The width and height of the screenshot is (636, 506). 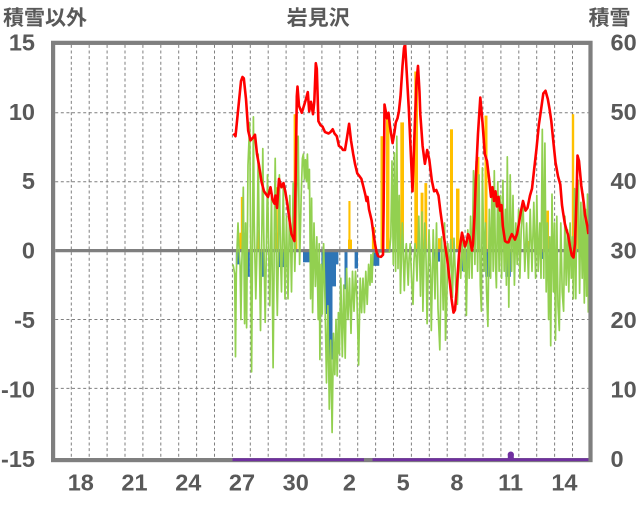 I want to click on svg-text: 60, so click(x=623, y=42).